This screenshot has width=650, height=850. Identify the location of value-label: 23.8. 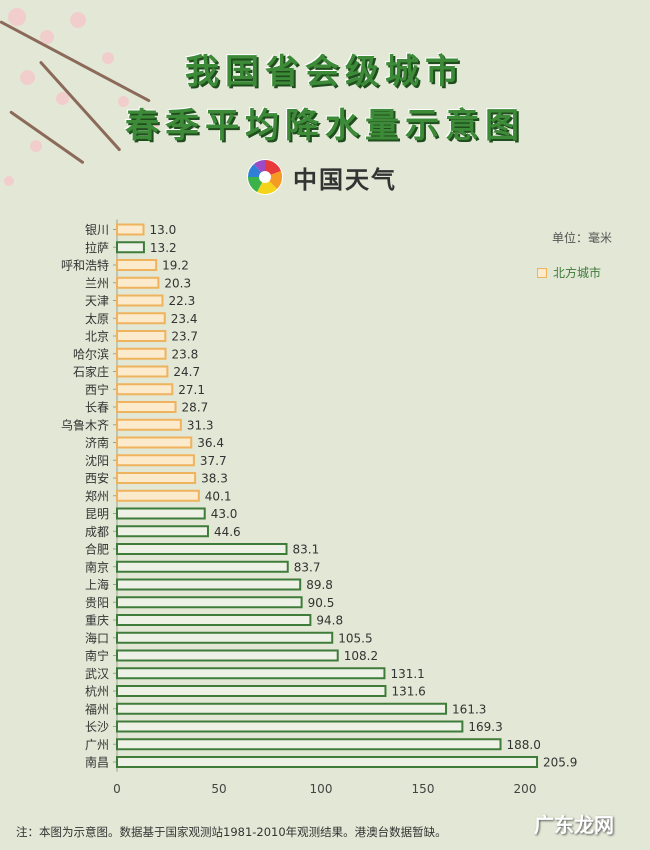
(185, 354).